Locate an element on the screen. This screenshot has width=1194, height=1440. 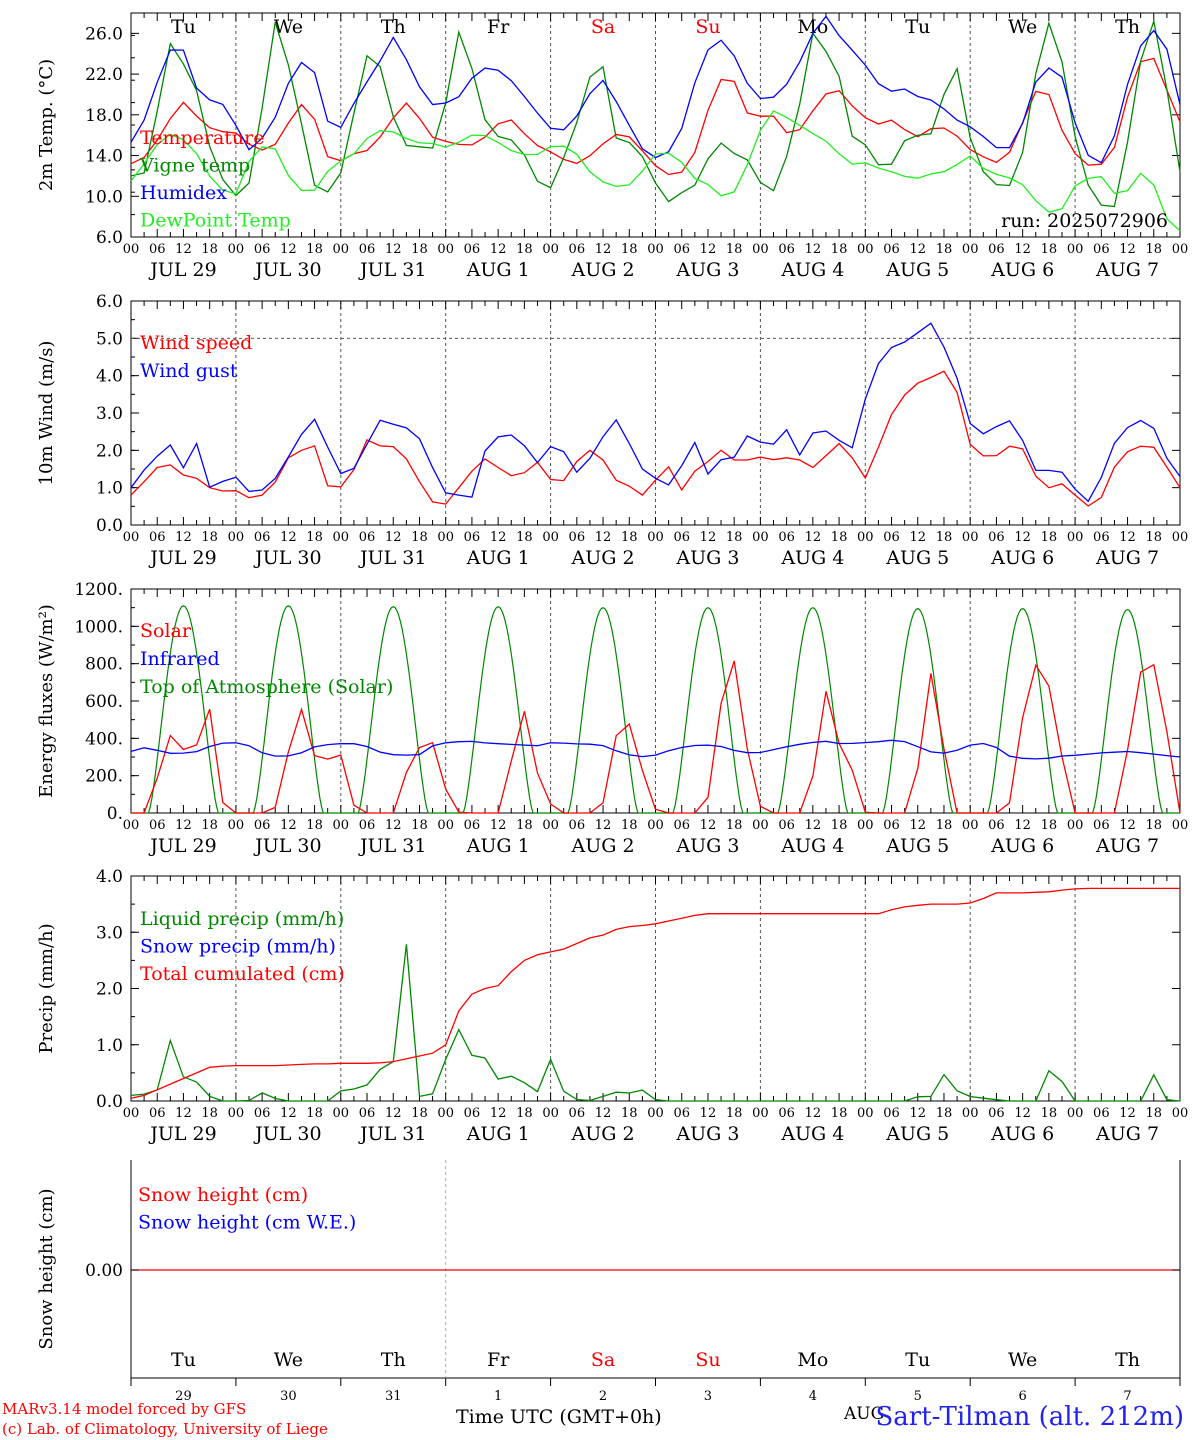
day-number: 2 is located at coordinates (603, 1396).